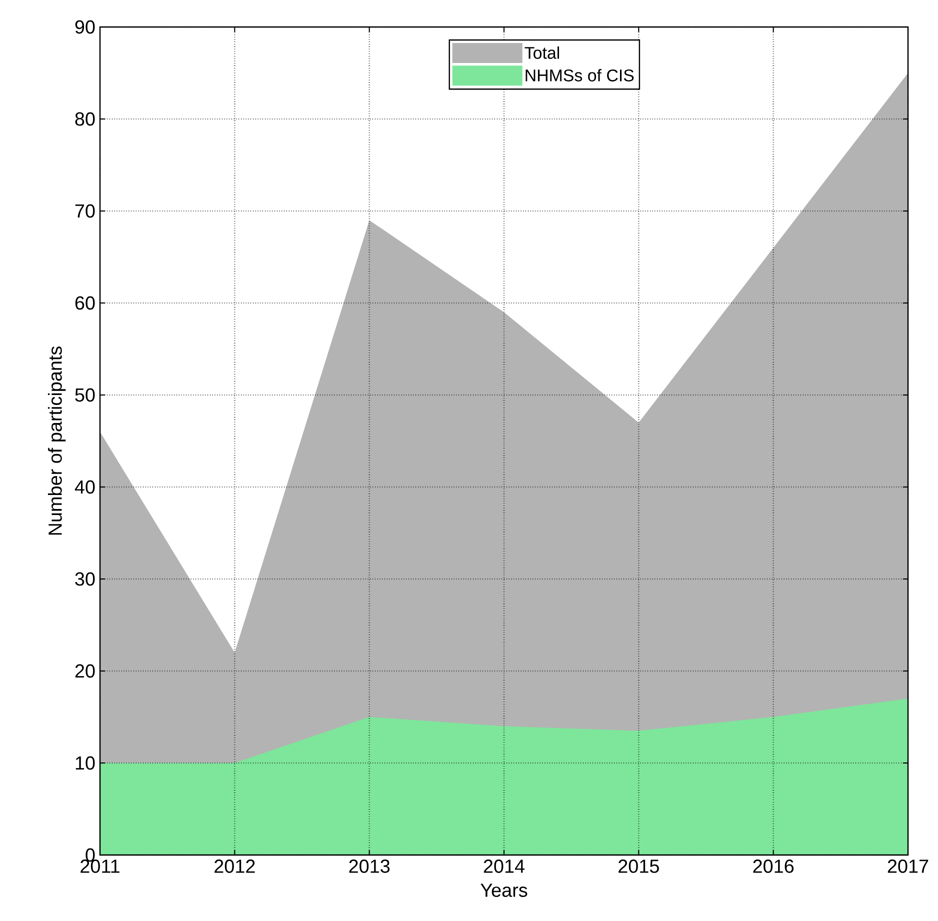 The height and width of the screenshot is (921, 938). Describe the element at coordinates (85, 27) in the screenshot. I see `y-tick-label: 90` at that location.